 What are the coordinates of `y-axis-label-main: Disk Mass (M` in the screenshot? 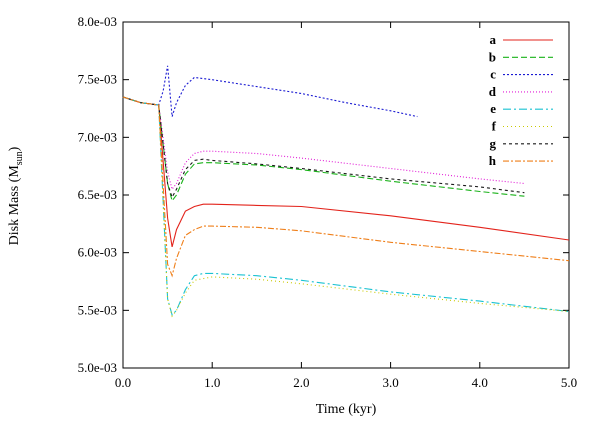 It's located at (14, 205).